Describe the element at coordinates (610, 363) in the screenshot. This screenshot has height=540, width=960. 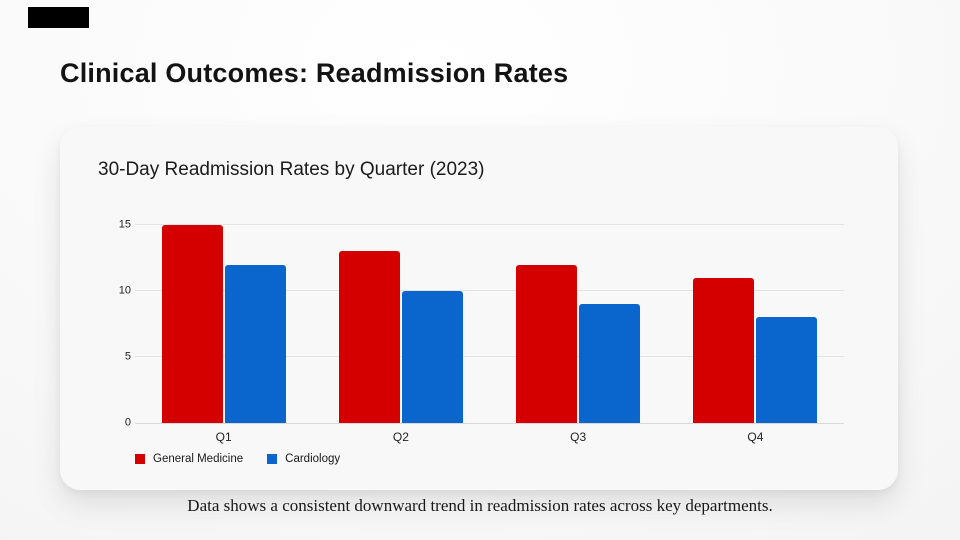
I see `bar-cardiology-q3` at that location.